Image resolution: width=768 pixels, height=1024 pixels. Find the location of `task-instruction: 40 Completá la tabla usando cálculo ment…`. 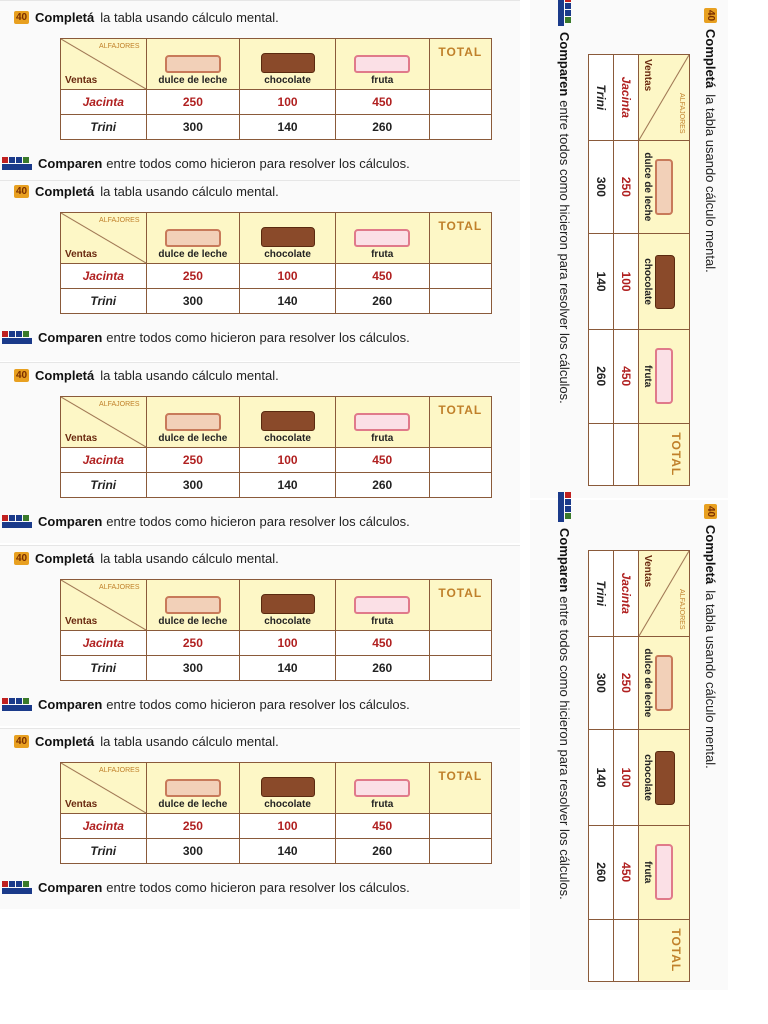

task-instruction: 40 Completá la tabla usando cálculo ment… is located at coordinates (710, 636).